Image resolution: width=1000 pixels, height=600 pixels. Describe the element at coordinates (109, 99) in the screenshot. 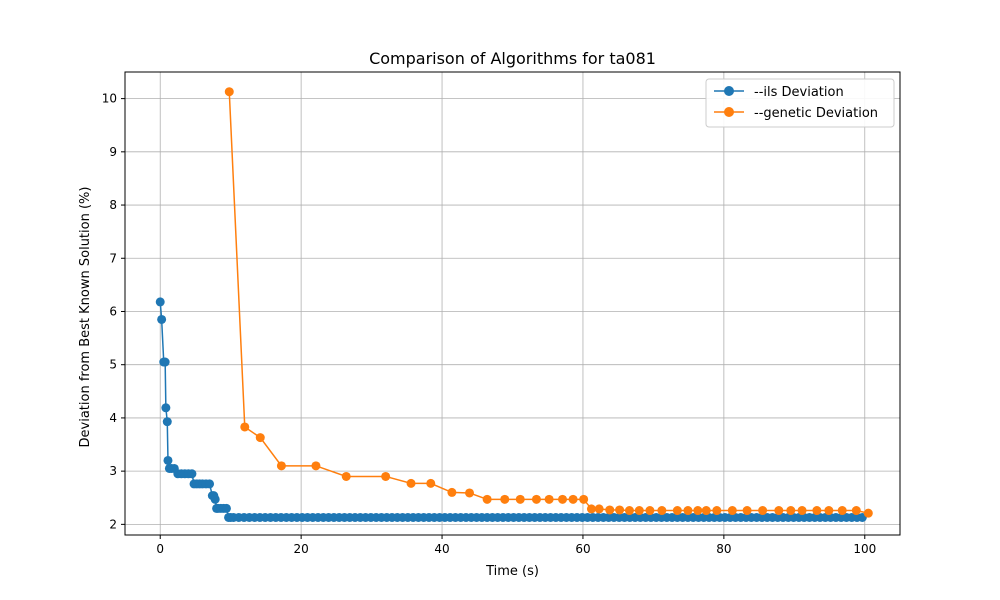

I see `y-tick-label: 10` at that location.